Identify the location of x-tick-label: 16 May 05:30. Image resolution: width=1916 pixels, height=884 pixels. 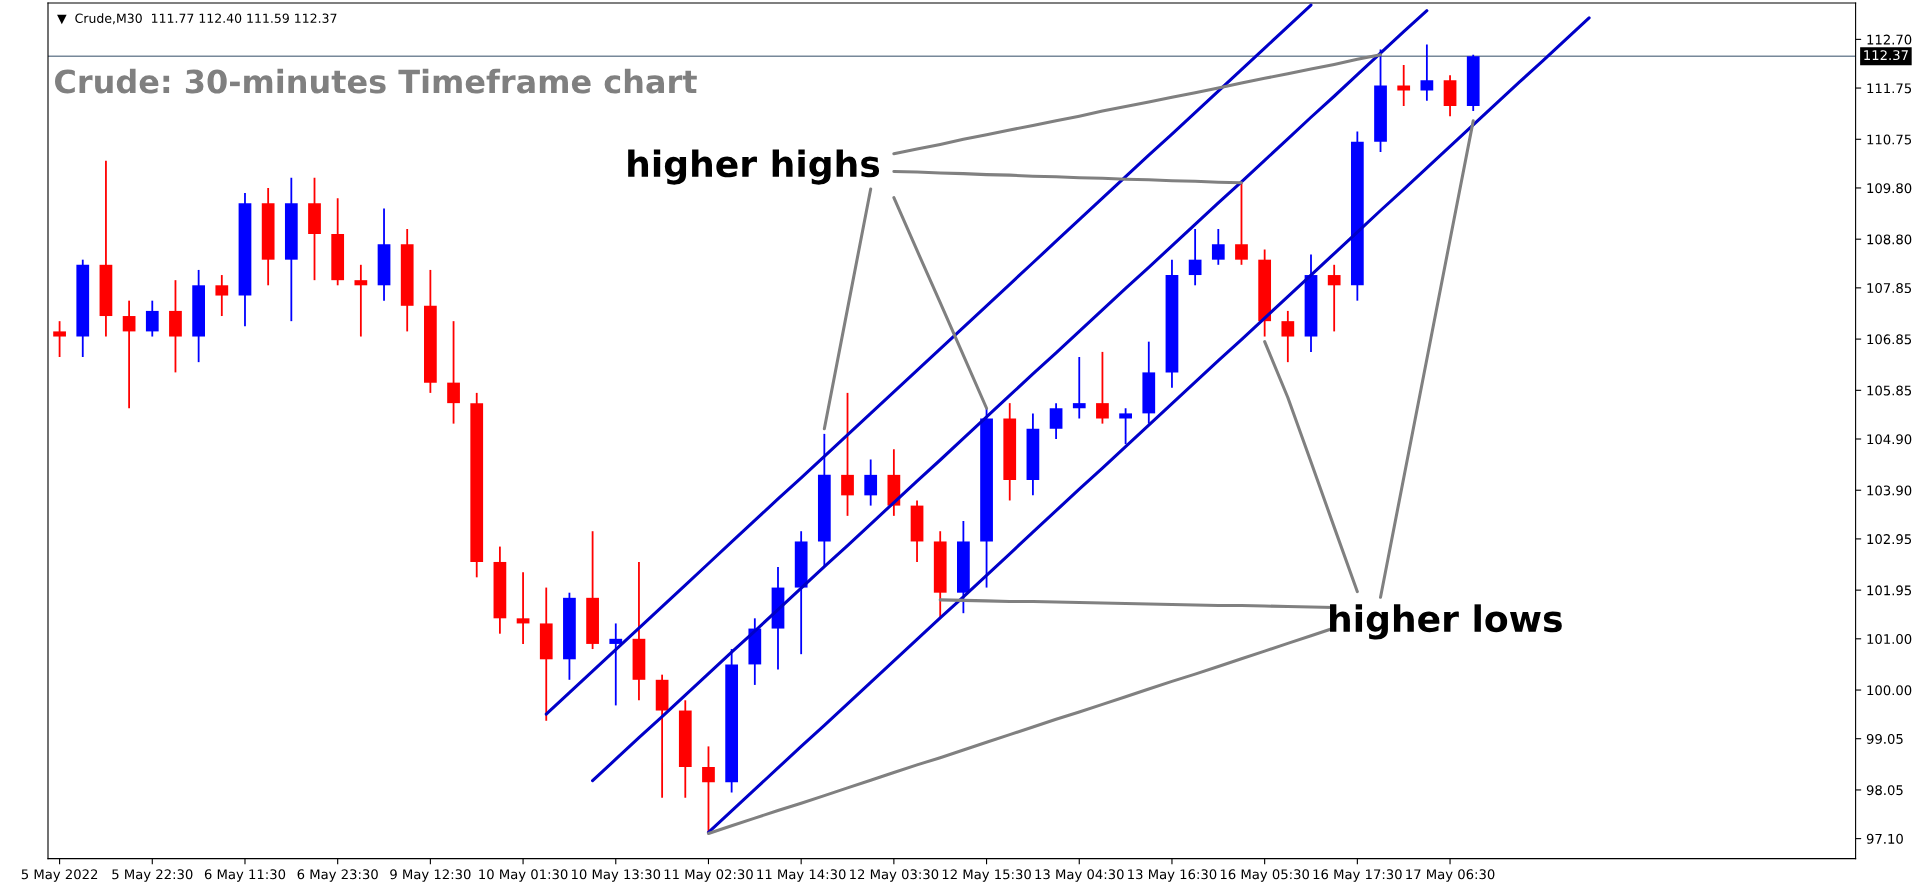
(1265, 875).